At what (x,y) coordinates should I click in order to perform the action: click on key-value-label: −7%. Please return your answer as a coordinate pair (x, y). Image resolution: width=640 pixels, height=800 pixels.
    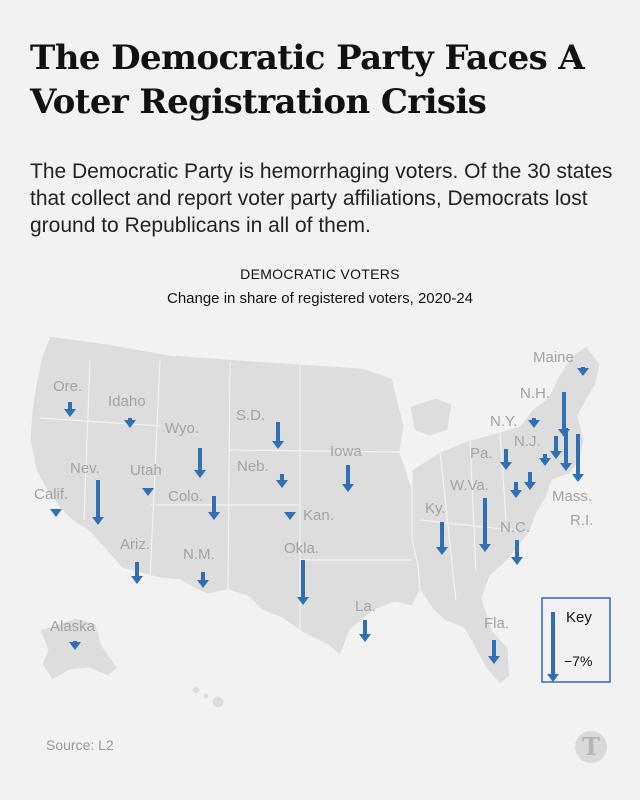
    Looking at the image, I should click on (578, 661).